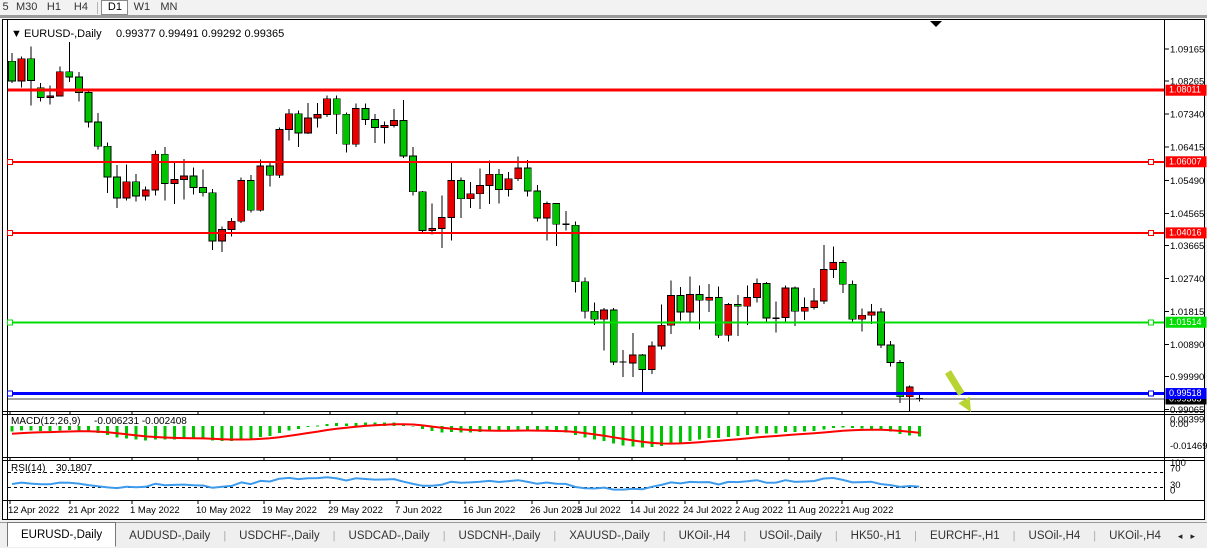  I want to click on date-tick-label: 21 Apr 2022, so click(93, 510).